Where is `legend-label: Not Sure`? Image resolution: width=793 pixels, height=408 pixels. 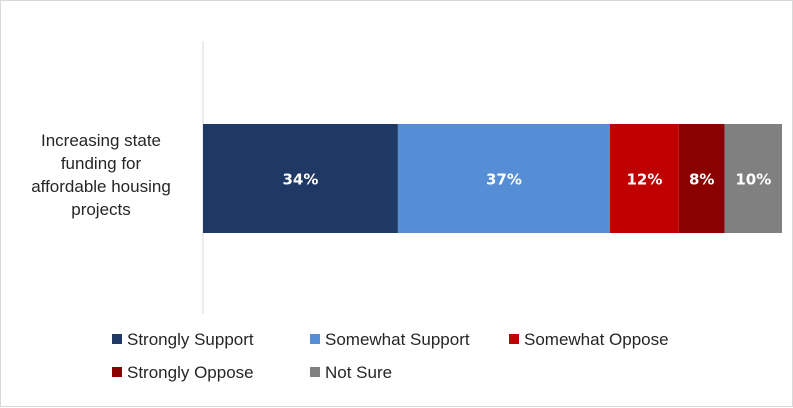
legend-label: Not Sure is located at coordinates (358, 372).